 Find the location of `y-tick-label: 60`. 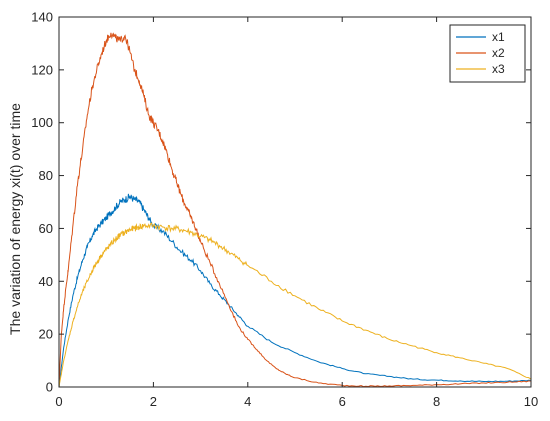

y-tick-label: 60 is located at coordinates (46, 228).